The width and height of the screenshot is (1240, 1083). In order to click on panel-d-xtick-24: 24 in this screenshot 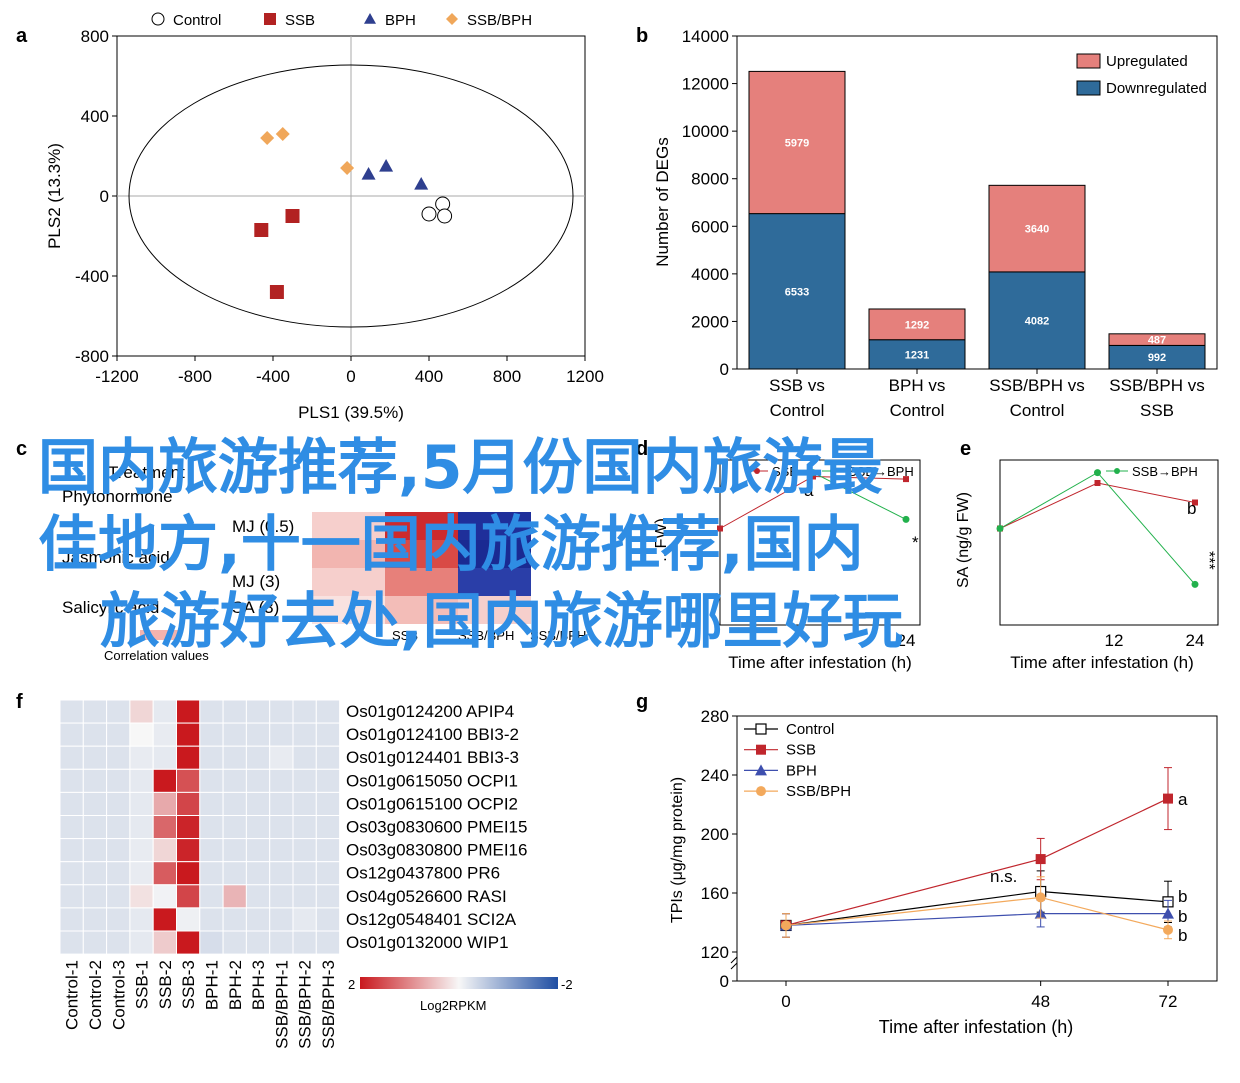, I will do `click(906, 640)`.